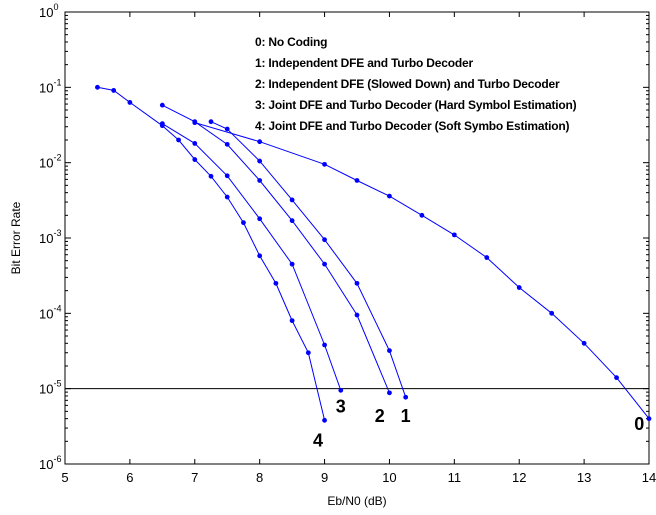  What do you see at coordinates (380, 416) in the screenshot?
I see `curve-label-2: 2` at bounding box center [380, 416].